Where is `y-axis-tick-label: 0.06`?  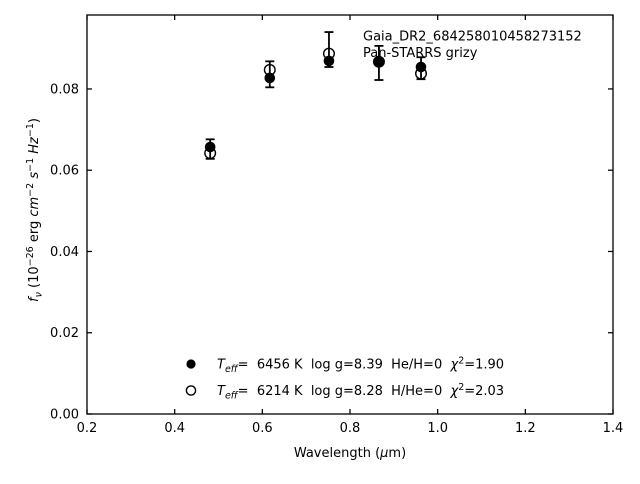
y-axis-tick-label: 0.06 is located at coordinates (64, 171).